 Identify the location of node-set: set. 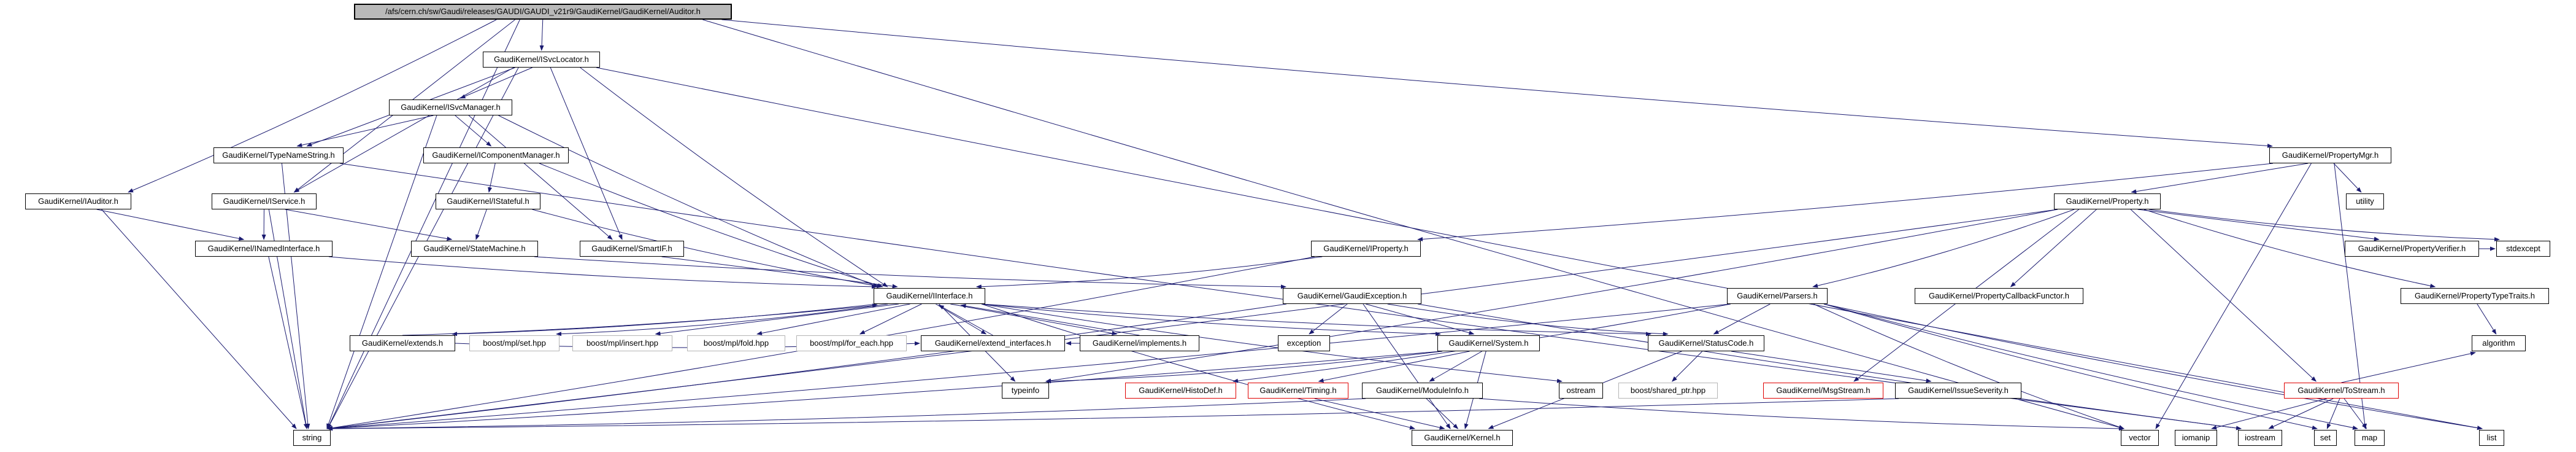
(2326, 438).